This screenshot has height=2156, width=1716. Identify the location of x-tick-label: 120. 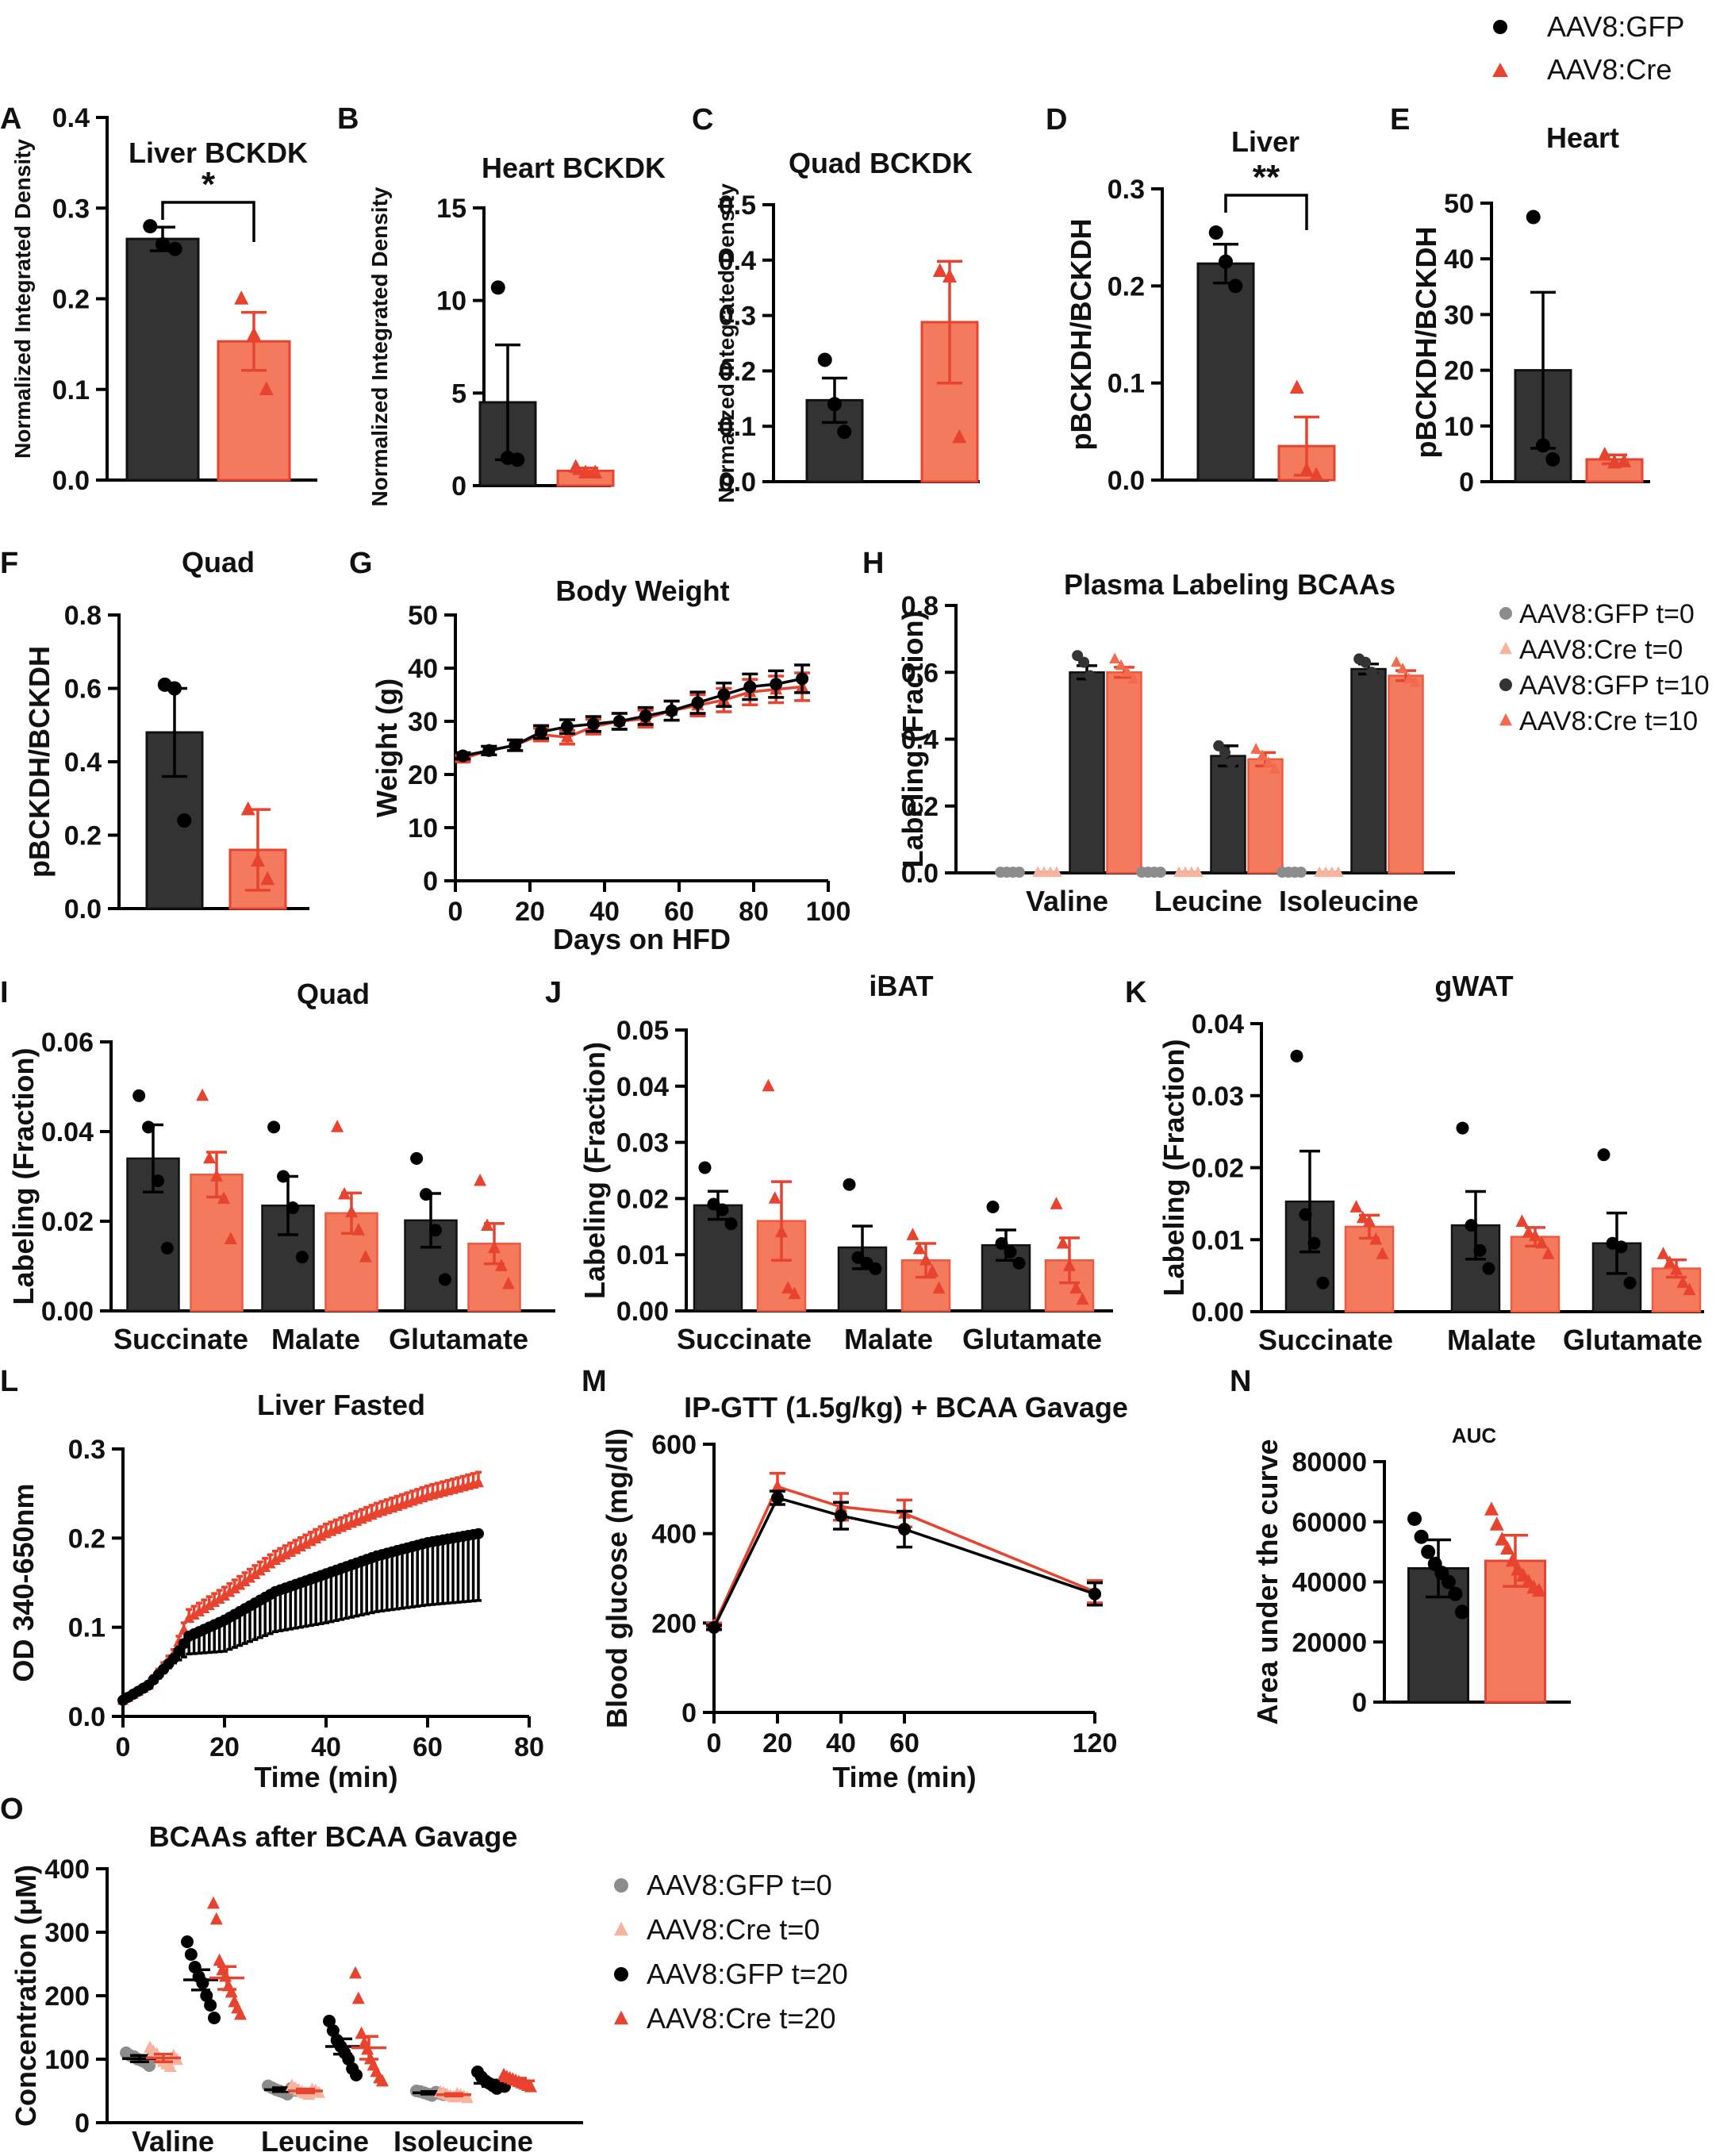
(1095, 1743).